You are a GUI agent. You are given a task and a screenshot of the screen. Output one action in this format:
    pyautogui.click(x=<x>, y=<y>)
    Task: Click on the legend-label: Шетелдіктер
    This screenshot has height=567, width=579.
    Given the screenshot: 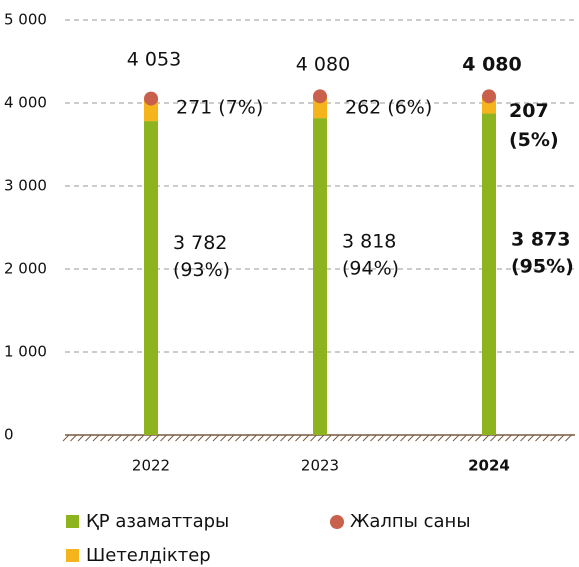 What is the action you would take?
    pyautogui.click(x=148, y=555)
    